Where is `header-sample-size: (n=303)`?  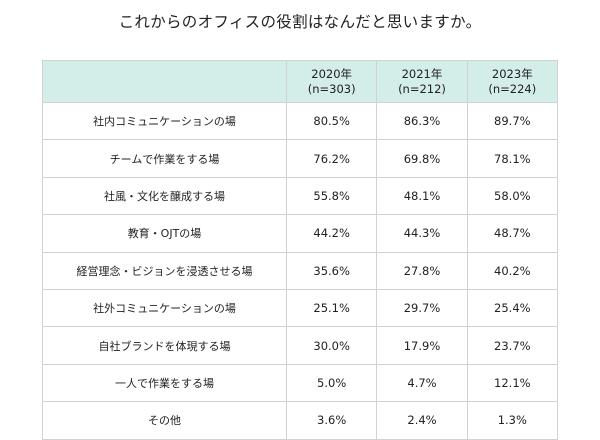
header-sample-size: (n=303) is located at coordinates (331, 88).